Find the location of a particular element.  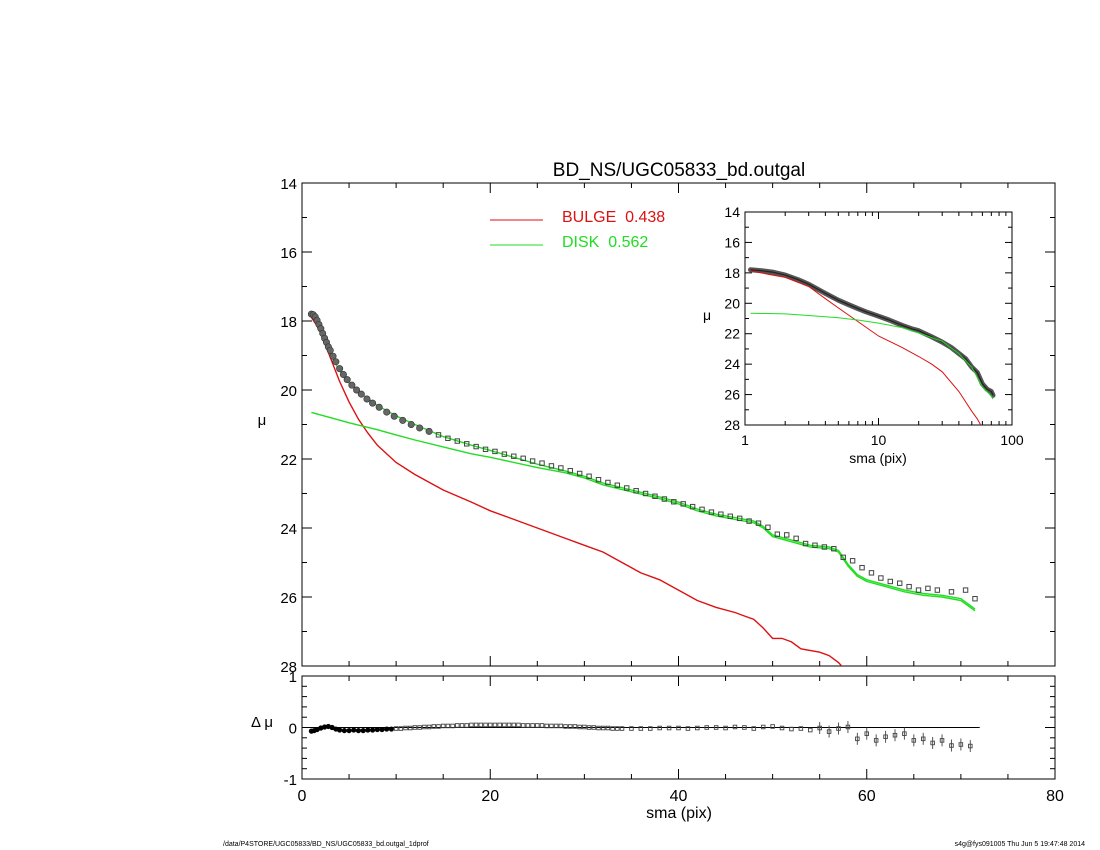

inset-y-tick-label: 26 is located at coordinates (732, 395).